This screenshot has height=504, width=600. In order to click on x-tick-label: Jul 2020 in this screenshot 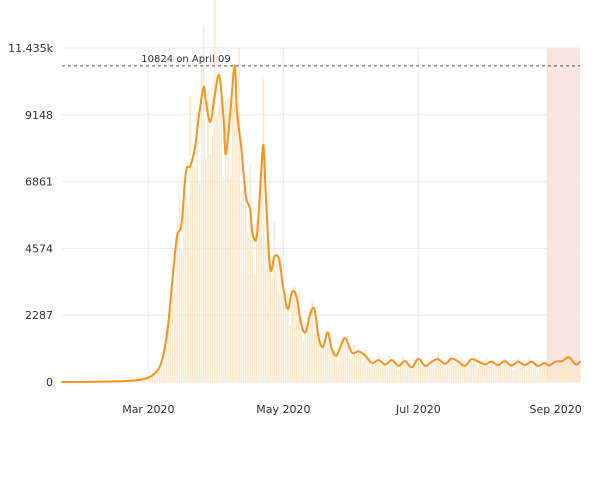, I will do `click(418, 409)`.